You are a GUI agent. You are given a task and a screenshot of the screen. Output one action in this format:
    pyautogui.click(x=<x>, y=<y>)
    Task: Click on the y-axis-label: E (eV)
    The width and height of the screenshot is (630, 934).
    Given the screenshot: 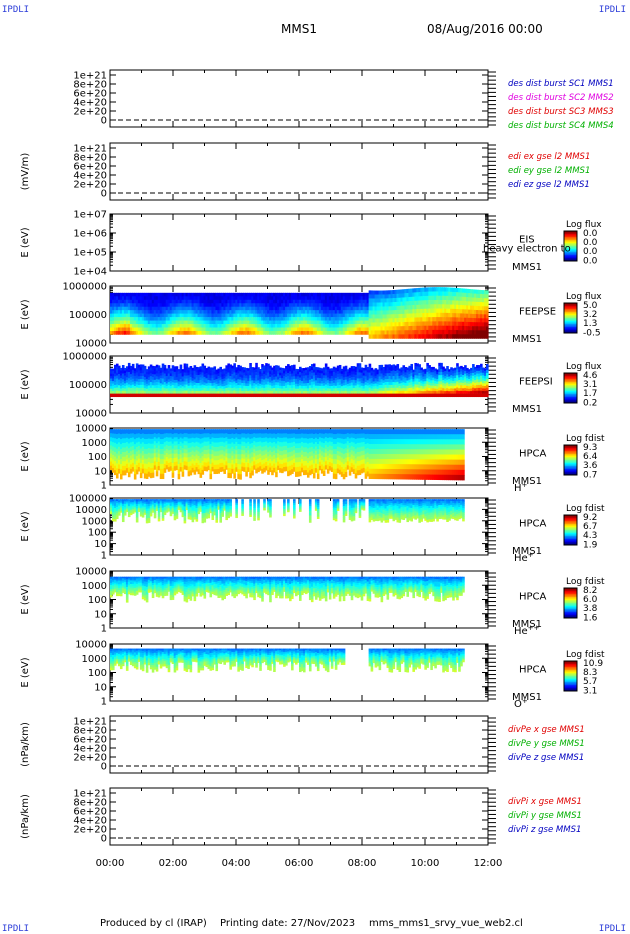 What is the action you would take?
    pyautogui.click(x=25, y=242)
    